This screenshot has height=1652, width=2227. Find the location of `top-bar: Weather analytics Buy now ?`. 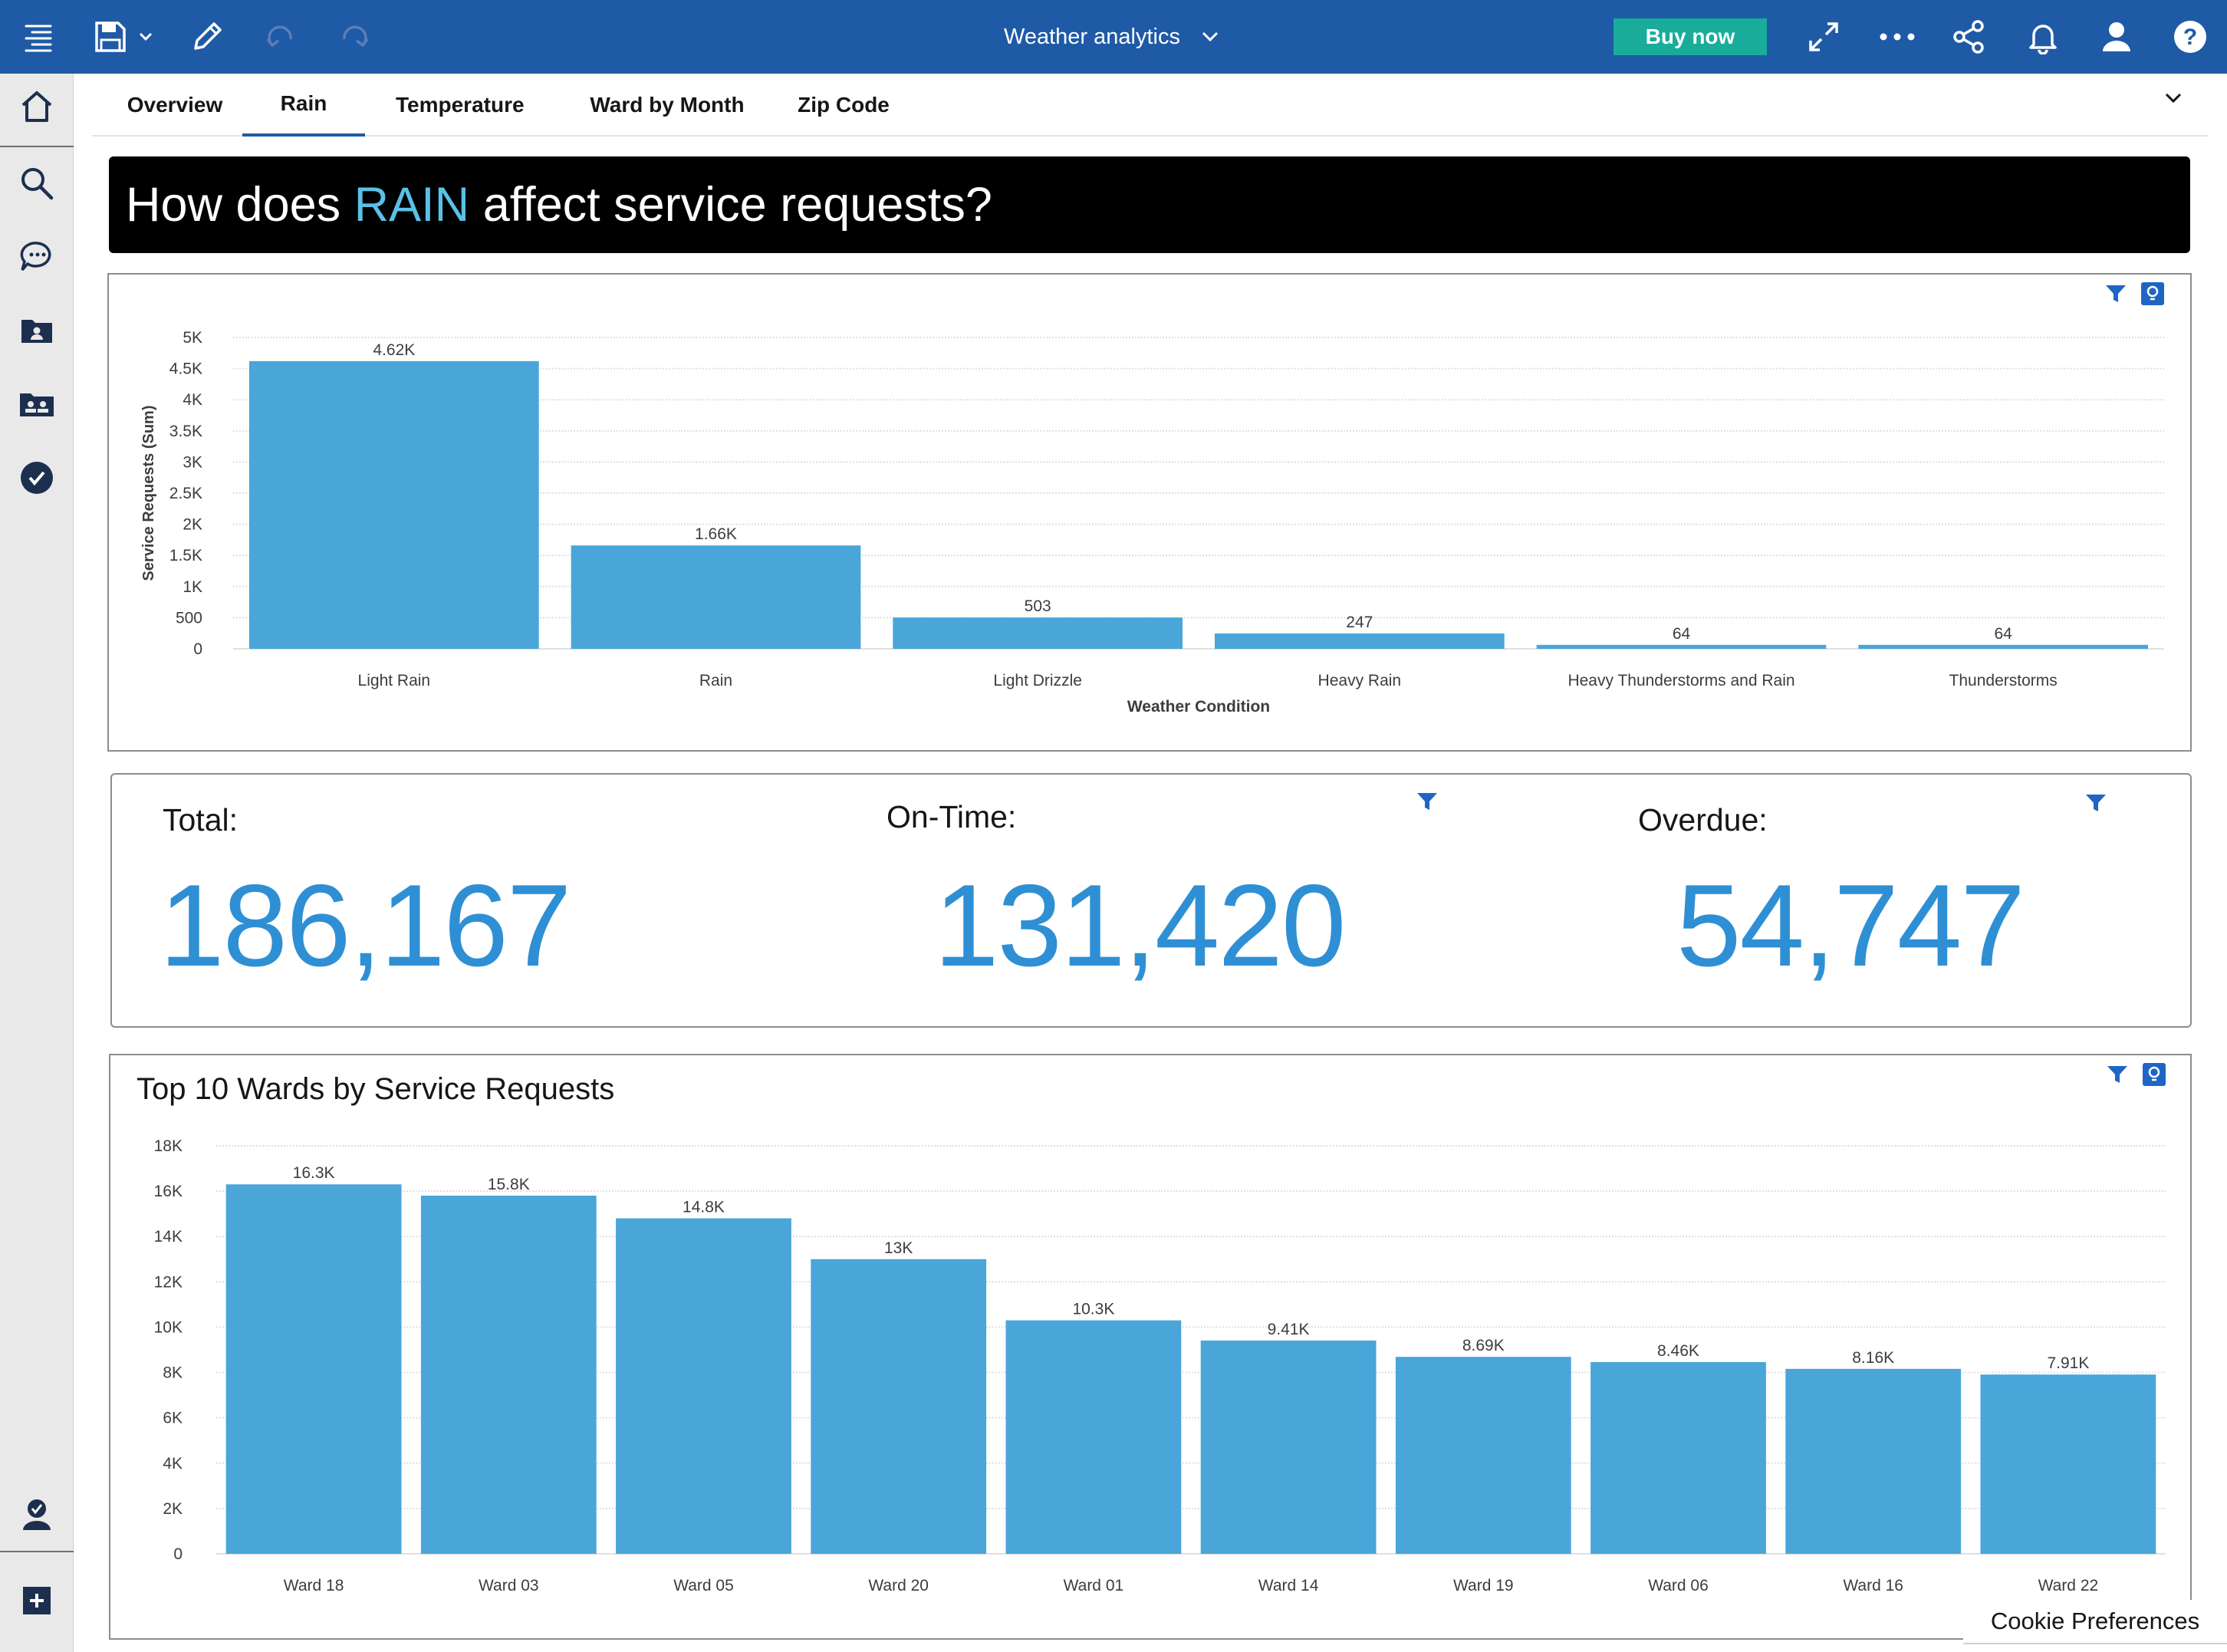

top-bar: Weather analytics Buy now ? is located at coordinates (1113, 37).